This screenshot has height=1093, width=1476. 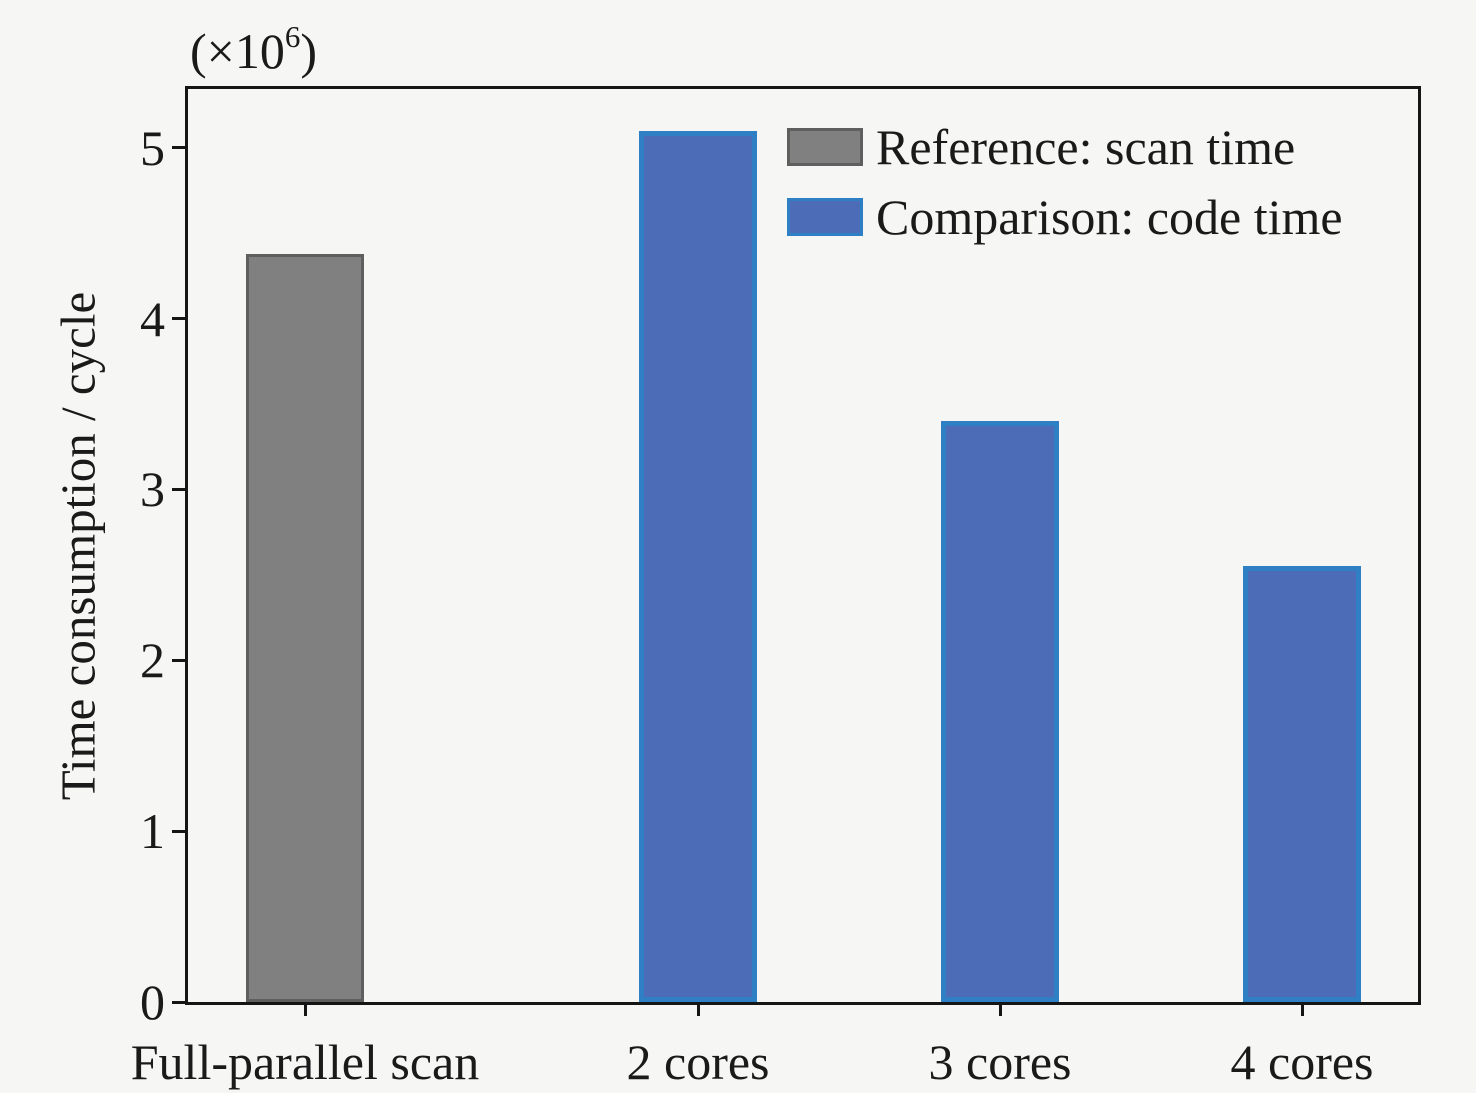 What do you see at coordinates (309, 51) in the screenshot?
I see `multiplier-suffix: )` at bounding box center [309, 51].